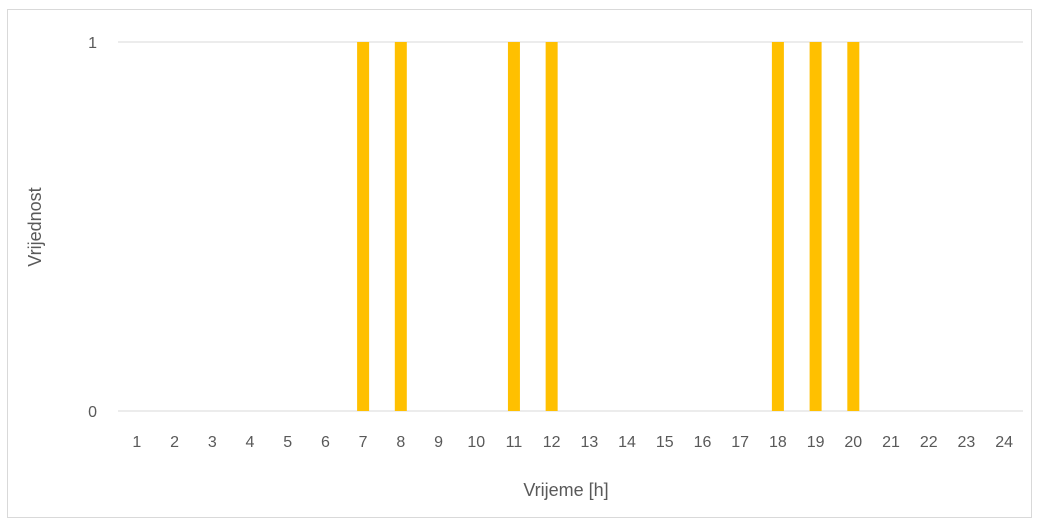 The width and height of the screenshot is (1041, 523). What do you see at coordinates (740, 442) in the screenshot?
I see `x-tick-label: 17` at bounding box center [740, 442].